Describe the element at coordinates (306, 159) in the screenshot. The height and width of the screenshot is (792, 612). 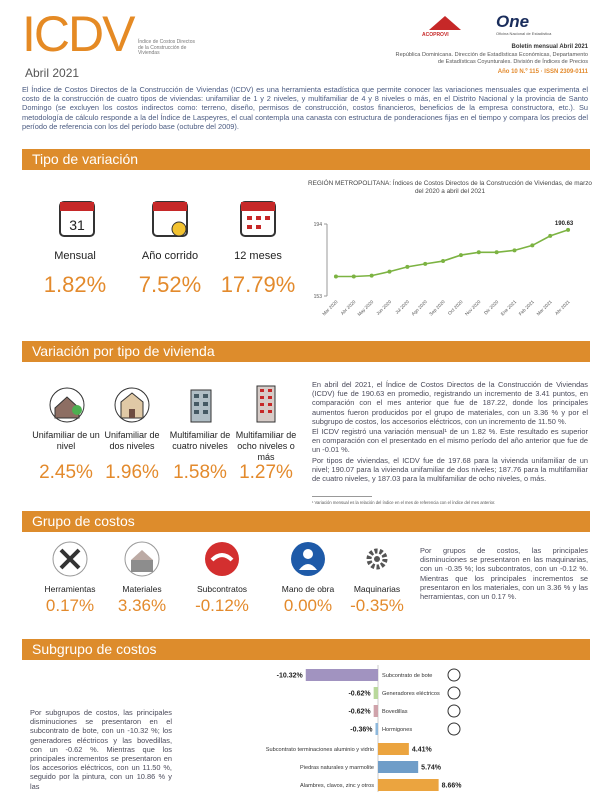
I see `section-title: Tipo de variación` at that location.